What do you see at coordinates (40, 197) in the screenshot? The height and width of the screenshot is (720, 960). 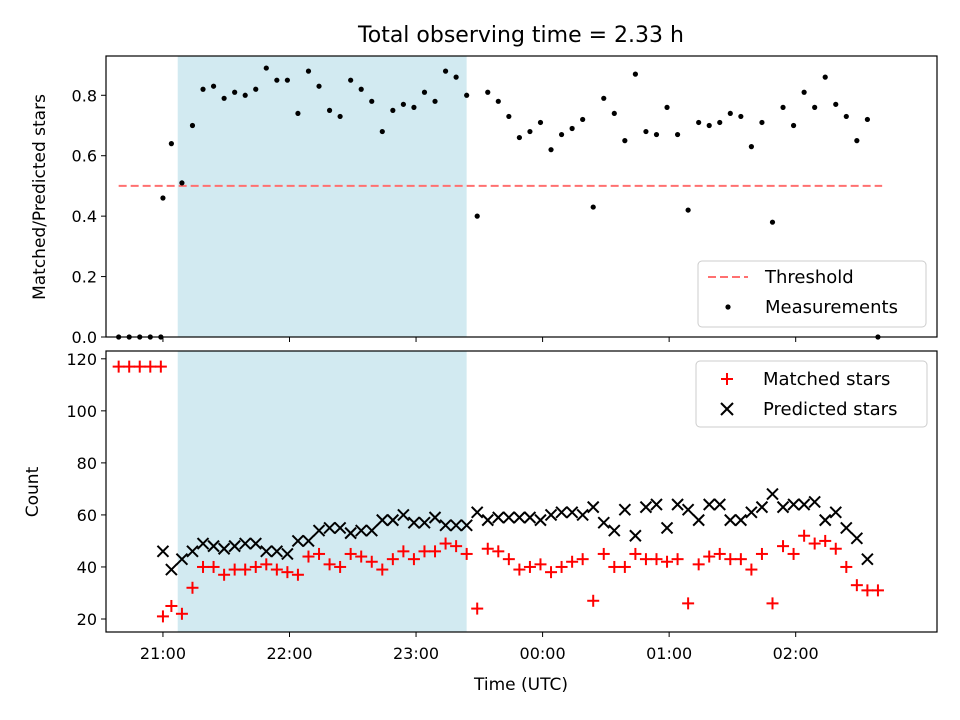 I see `top-ylabel: Matched/Predicted stars` at bounding box center [40, 197].